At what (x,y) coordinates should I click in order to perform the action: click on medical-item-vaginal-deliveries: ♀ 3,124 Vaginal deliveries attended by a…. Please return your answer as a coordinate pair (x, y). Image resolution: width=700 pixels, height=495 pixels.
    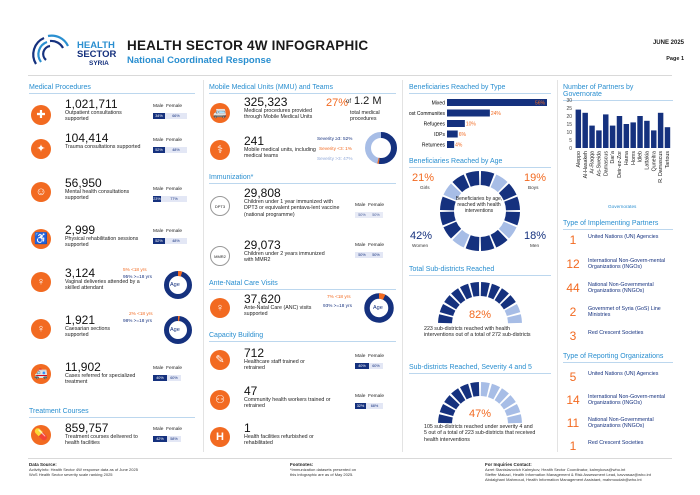
    Looking at the image, I should click on (114, 286).